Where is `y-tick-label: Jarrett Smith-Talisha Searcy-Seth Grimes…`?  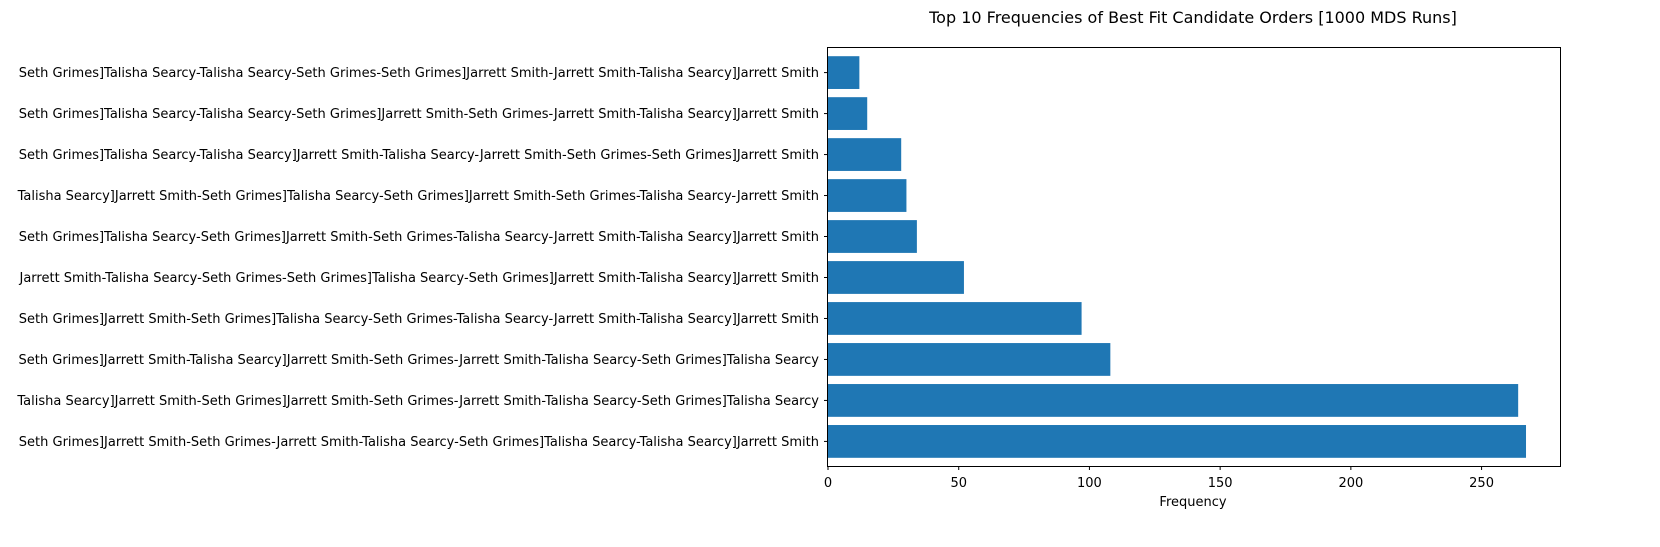
y-tick-label: Jarrett Smith-Talisha Searcy-Seth Grimes… is located at coordinates (419, 278).